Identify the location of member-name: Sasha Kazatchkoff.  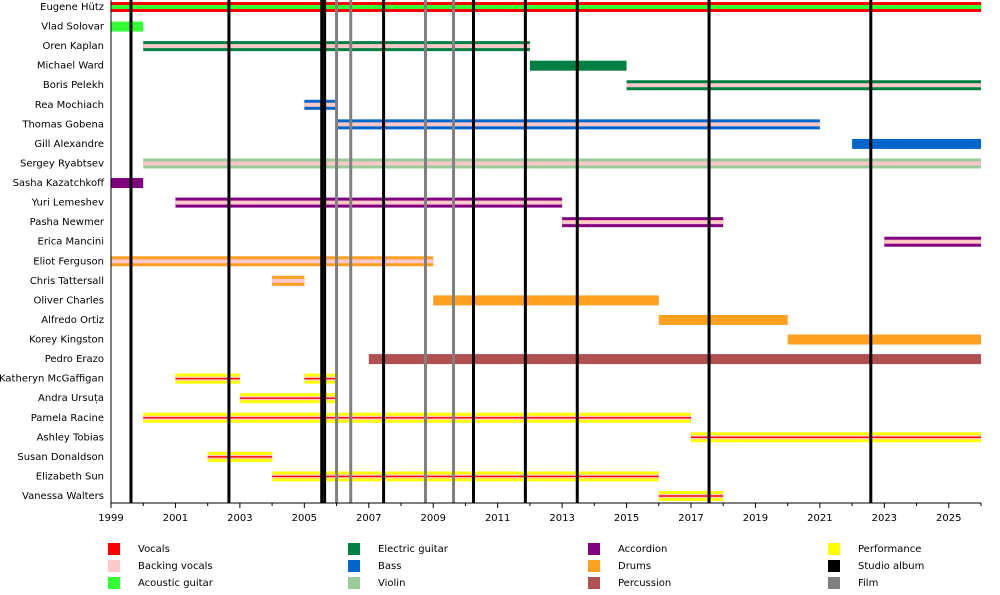
(59, 183).